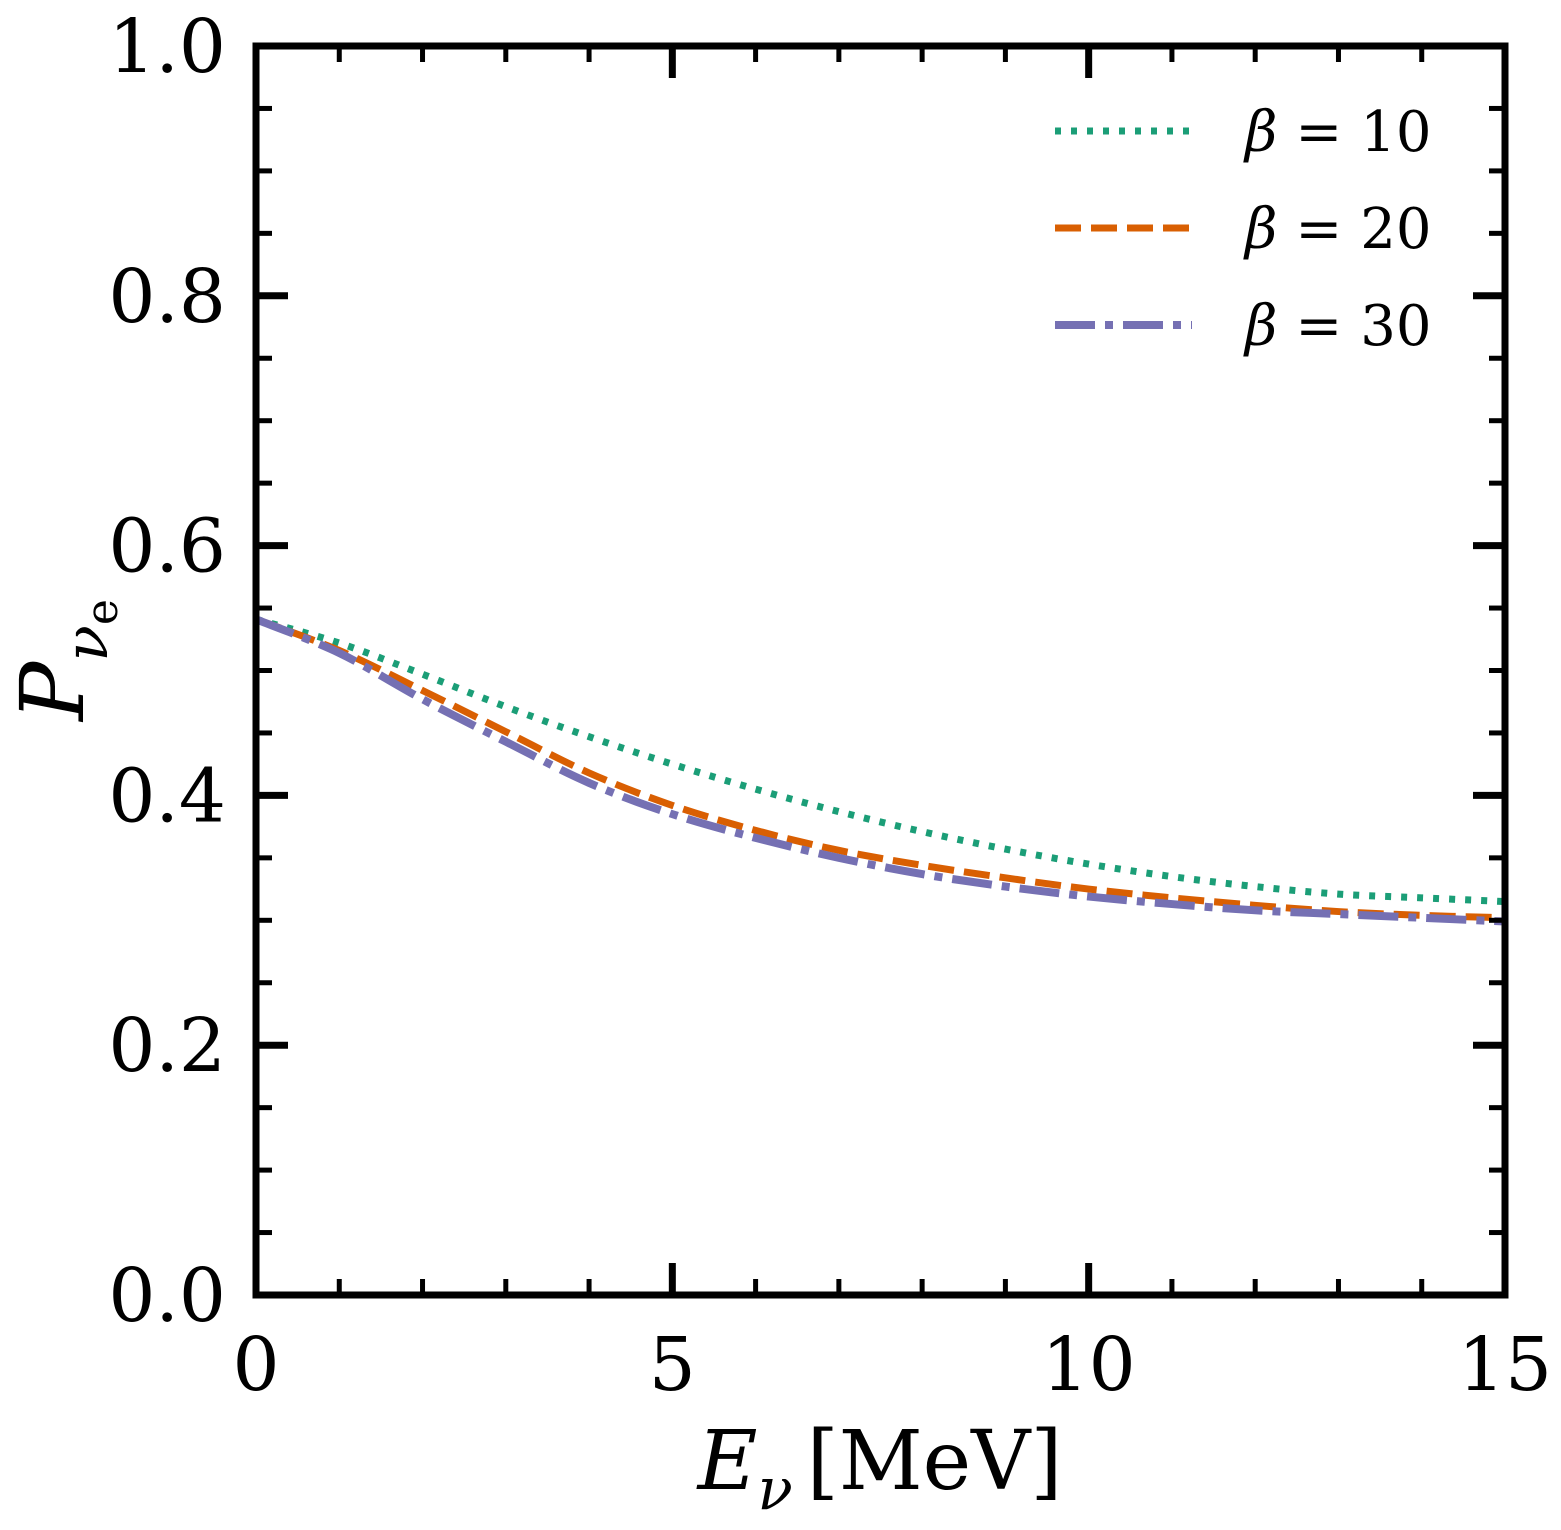 The width and height of the screenshot is (1561, 1530). I want to click on legend-label: β = 10, so click(1337, 132).